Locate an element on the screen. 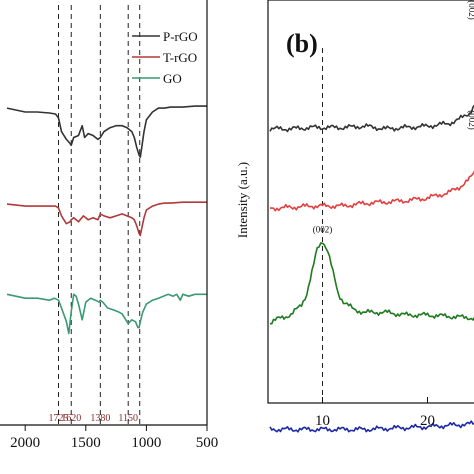 This screenshot has width=474, height=474. ftir-x-ticks: 2000 1500 1000 500 is located at coordinates (114, 438).